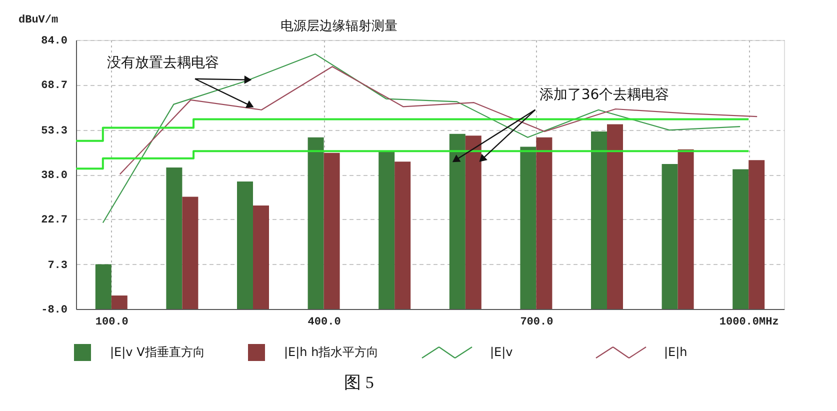  What do you see at coordinates (54, 86) in the screenshot?
I see `y-tick-label: 68.7` at bounding box center [54, 86].